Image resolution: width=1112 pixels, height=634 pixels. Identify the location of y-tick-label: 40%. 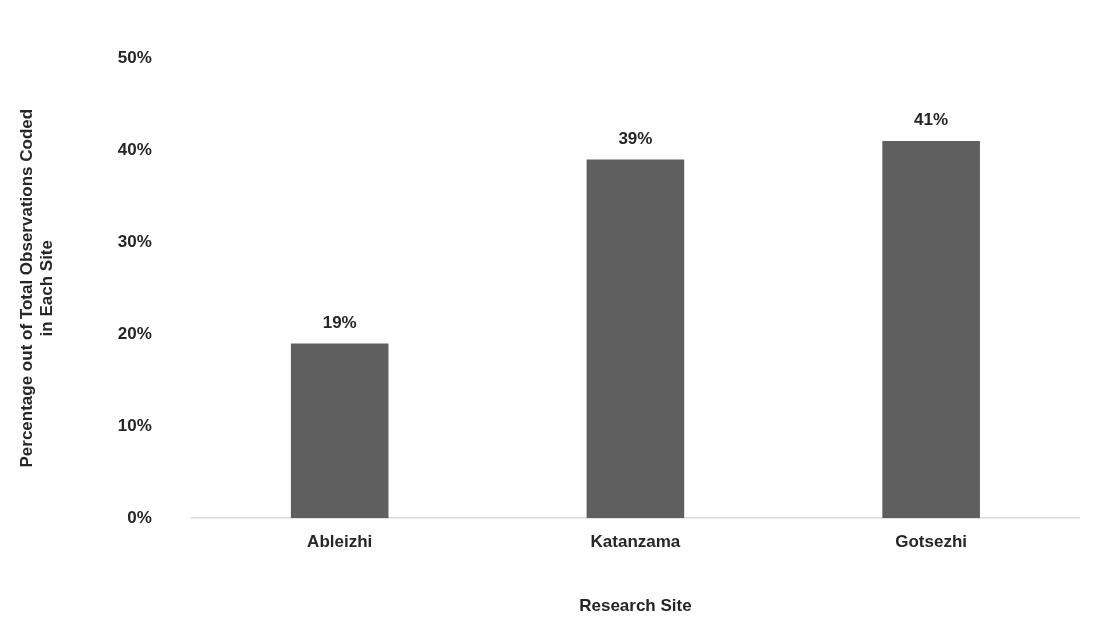
(134, 149).